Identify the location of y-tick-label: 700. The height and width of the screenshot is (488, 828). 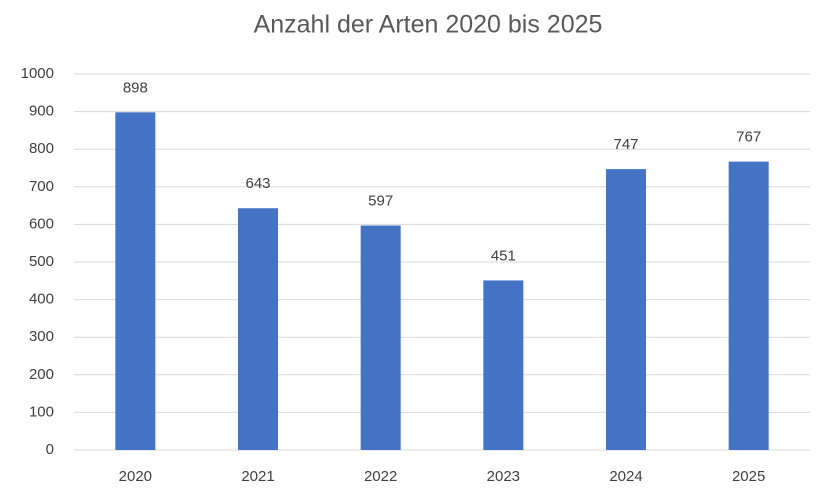
(41, 186).